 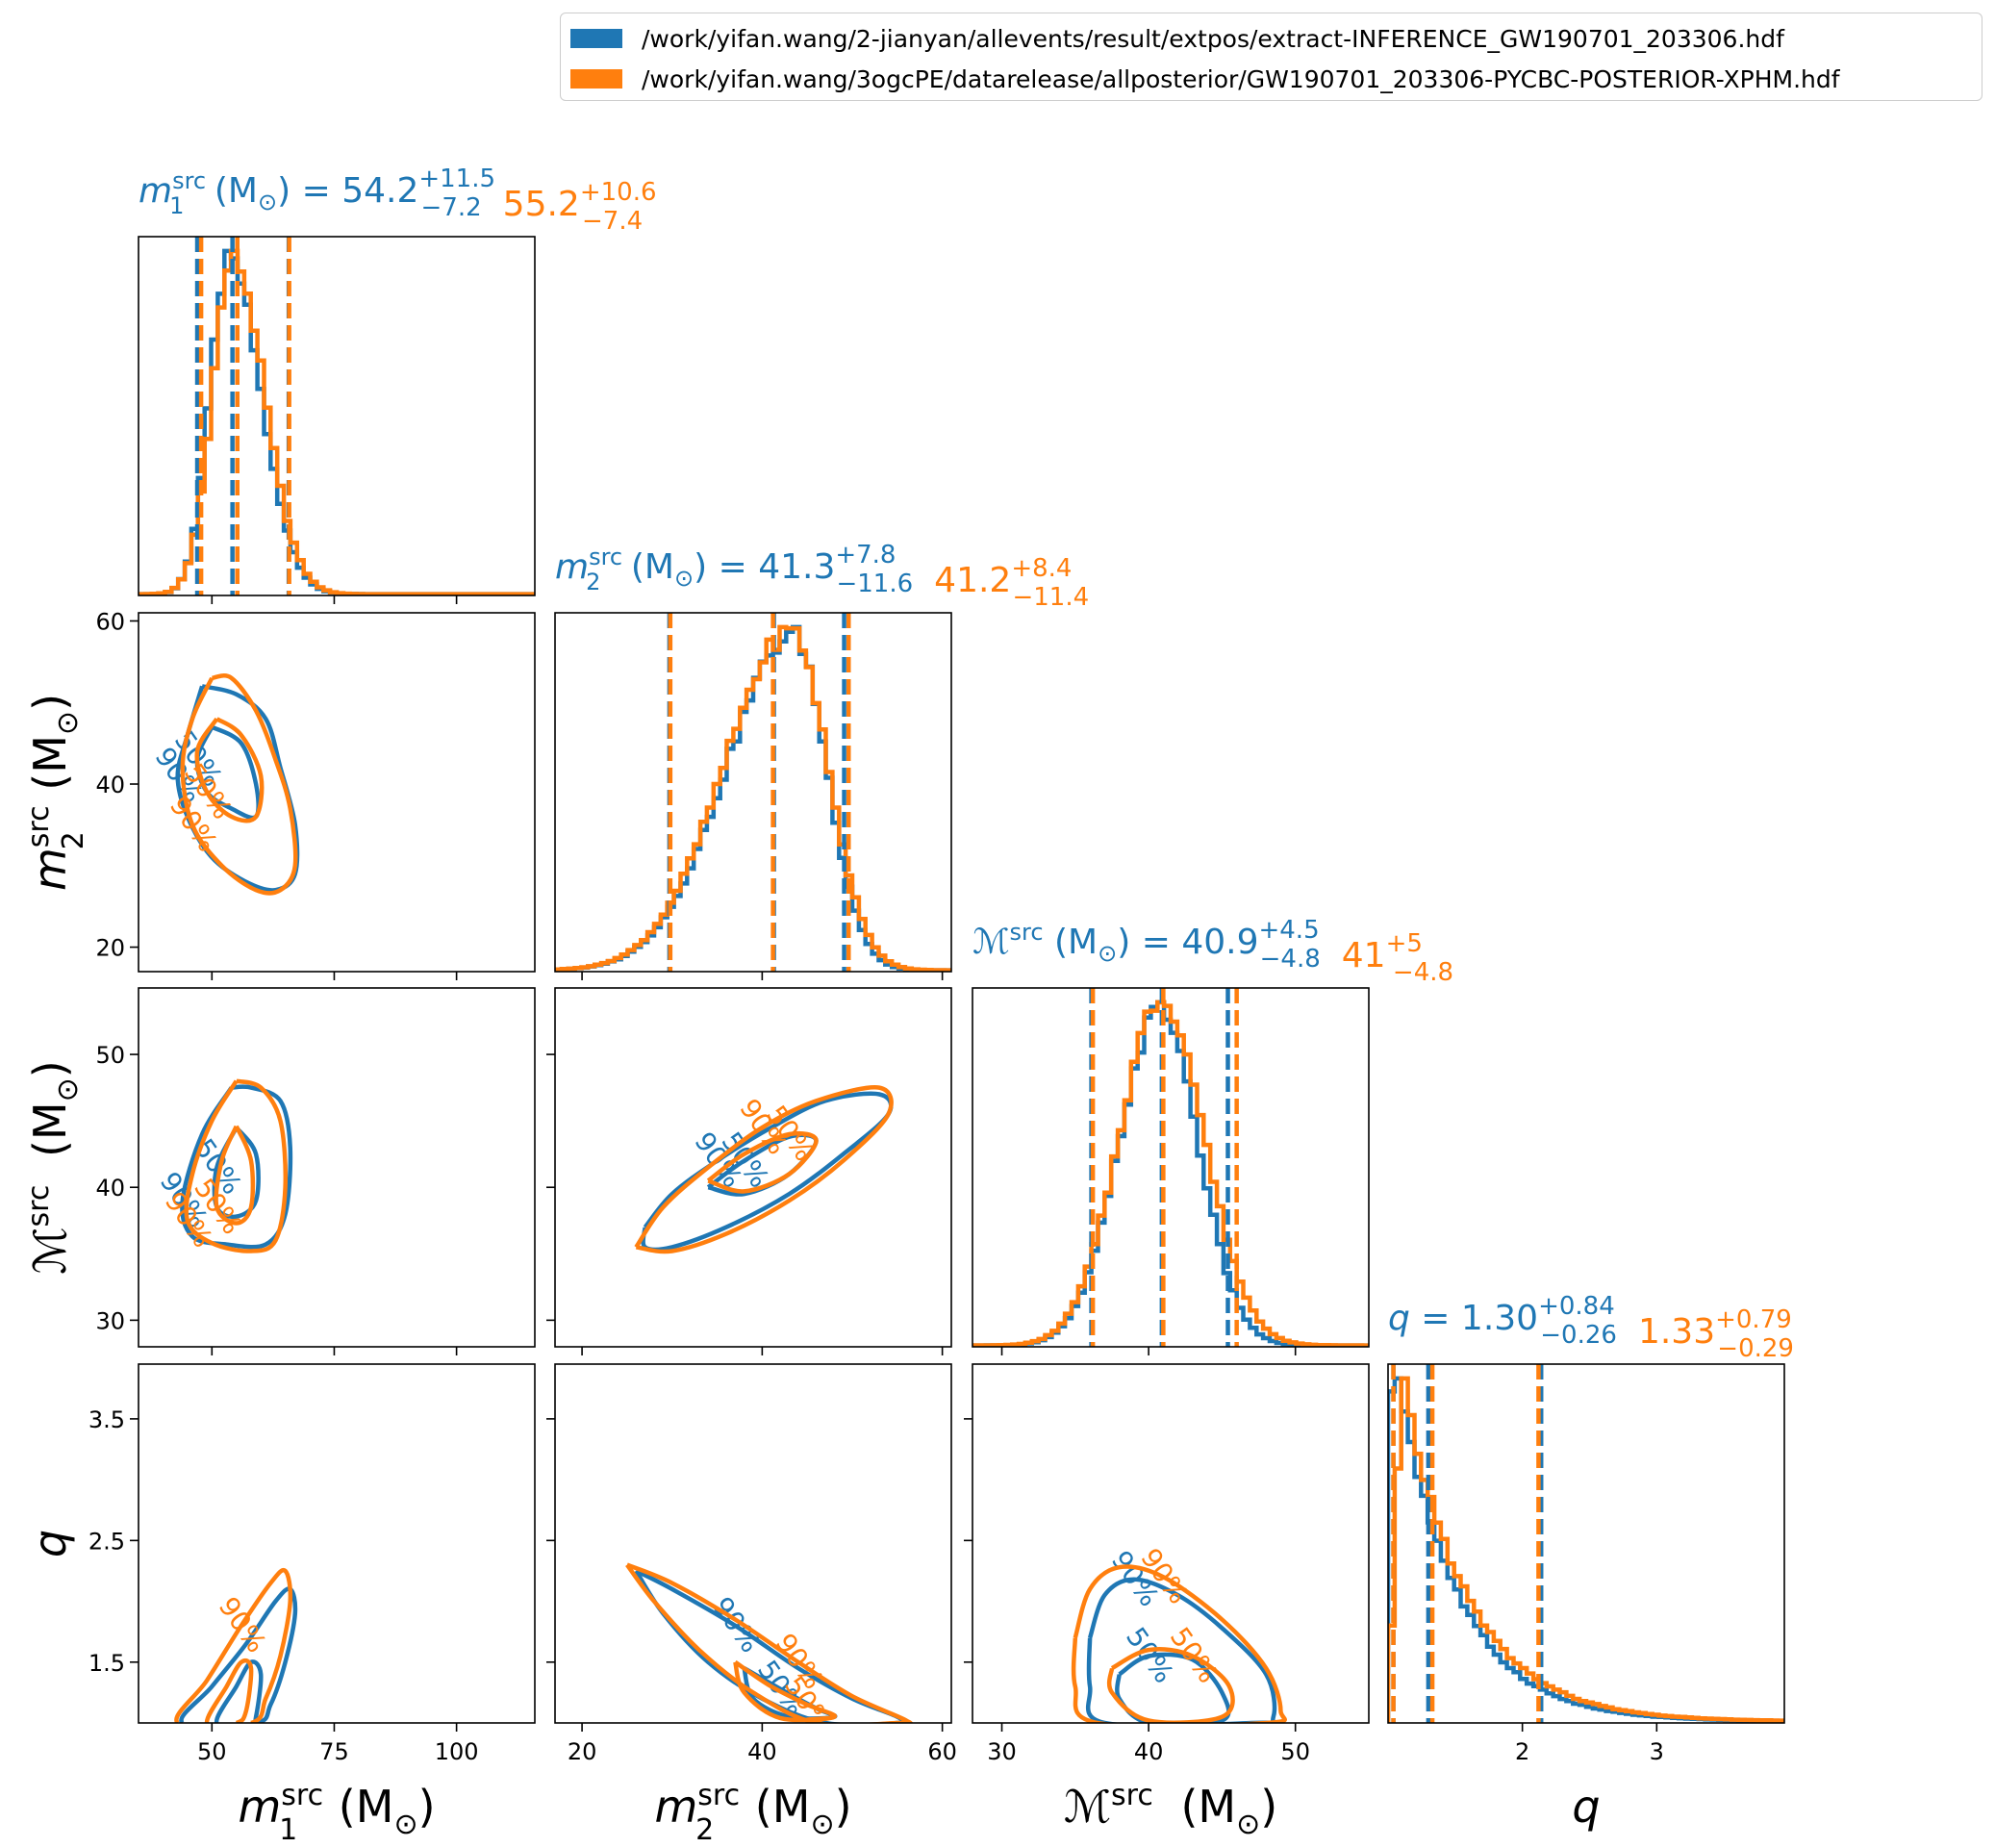 What do you see at coordinates (288, 1830) in the screenshot?
I see `label-sub: 1` at bounding box center [288, 1830].